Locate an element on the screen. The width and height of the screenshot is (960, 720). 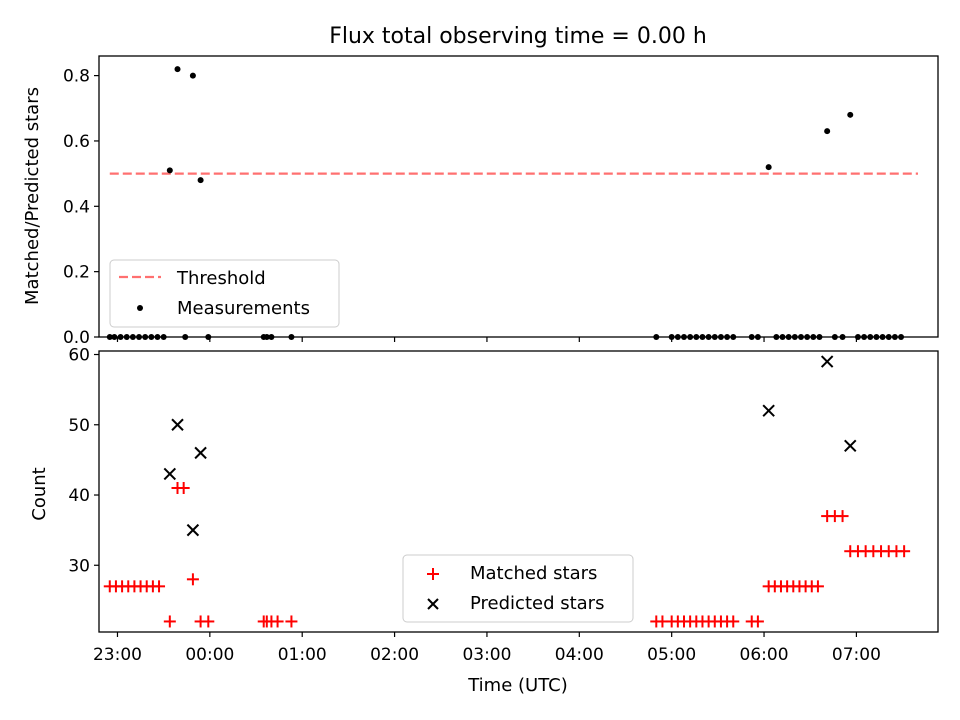
matched-legend-label: Matched stars is located at coordinates (533, 573).